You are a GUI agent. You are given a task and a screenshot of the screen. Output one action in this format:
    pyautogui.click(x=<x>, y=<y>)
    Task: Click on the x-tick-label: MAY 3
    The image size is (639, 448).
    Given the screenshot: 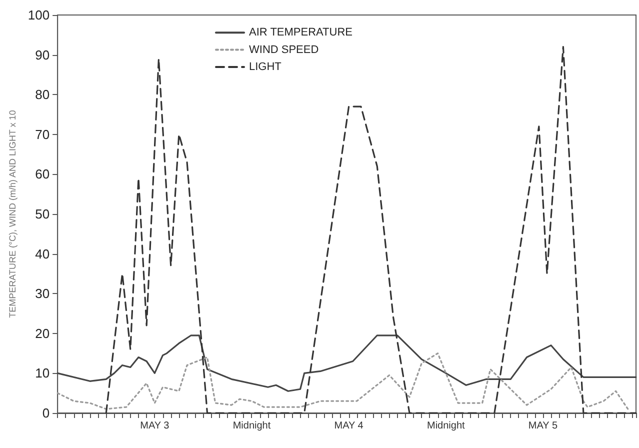 What is the action you would take?
    pyautogui.click(x=155, y=426)
    